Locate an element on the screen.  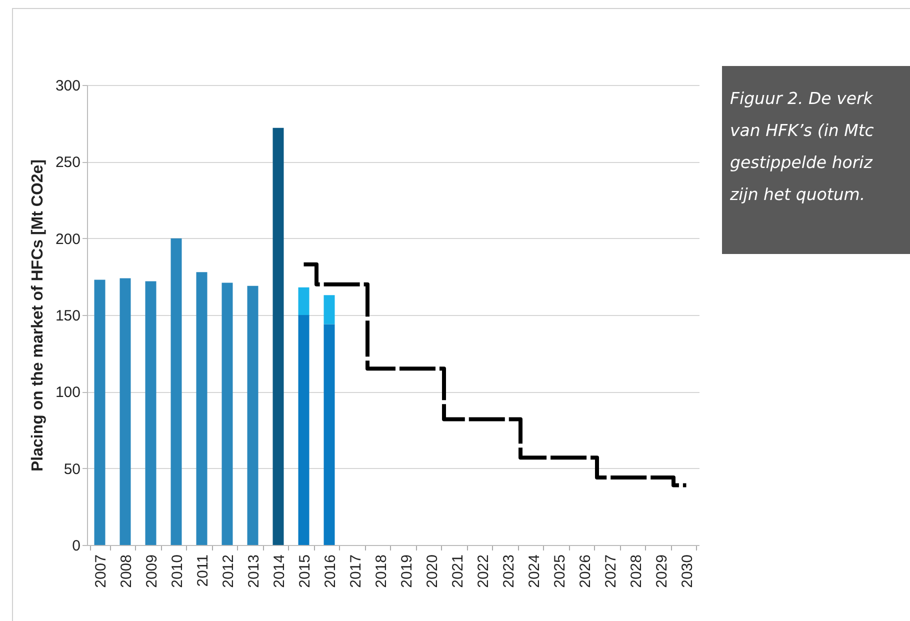
x-tick-label: 2014 is located at coordinates (279, 571).